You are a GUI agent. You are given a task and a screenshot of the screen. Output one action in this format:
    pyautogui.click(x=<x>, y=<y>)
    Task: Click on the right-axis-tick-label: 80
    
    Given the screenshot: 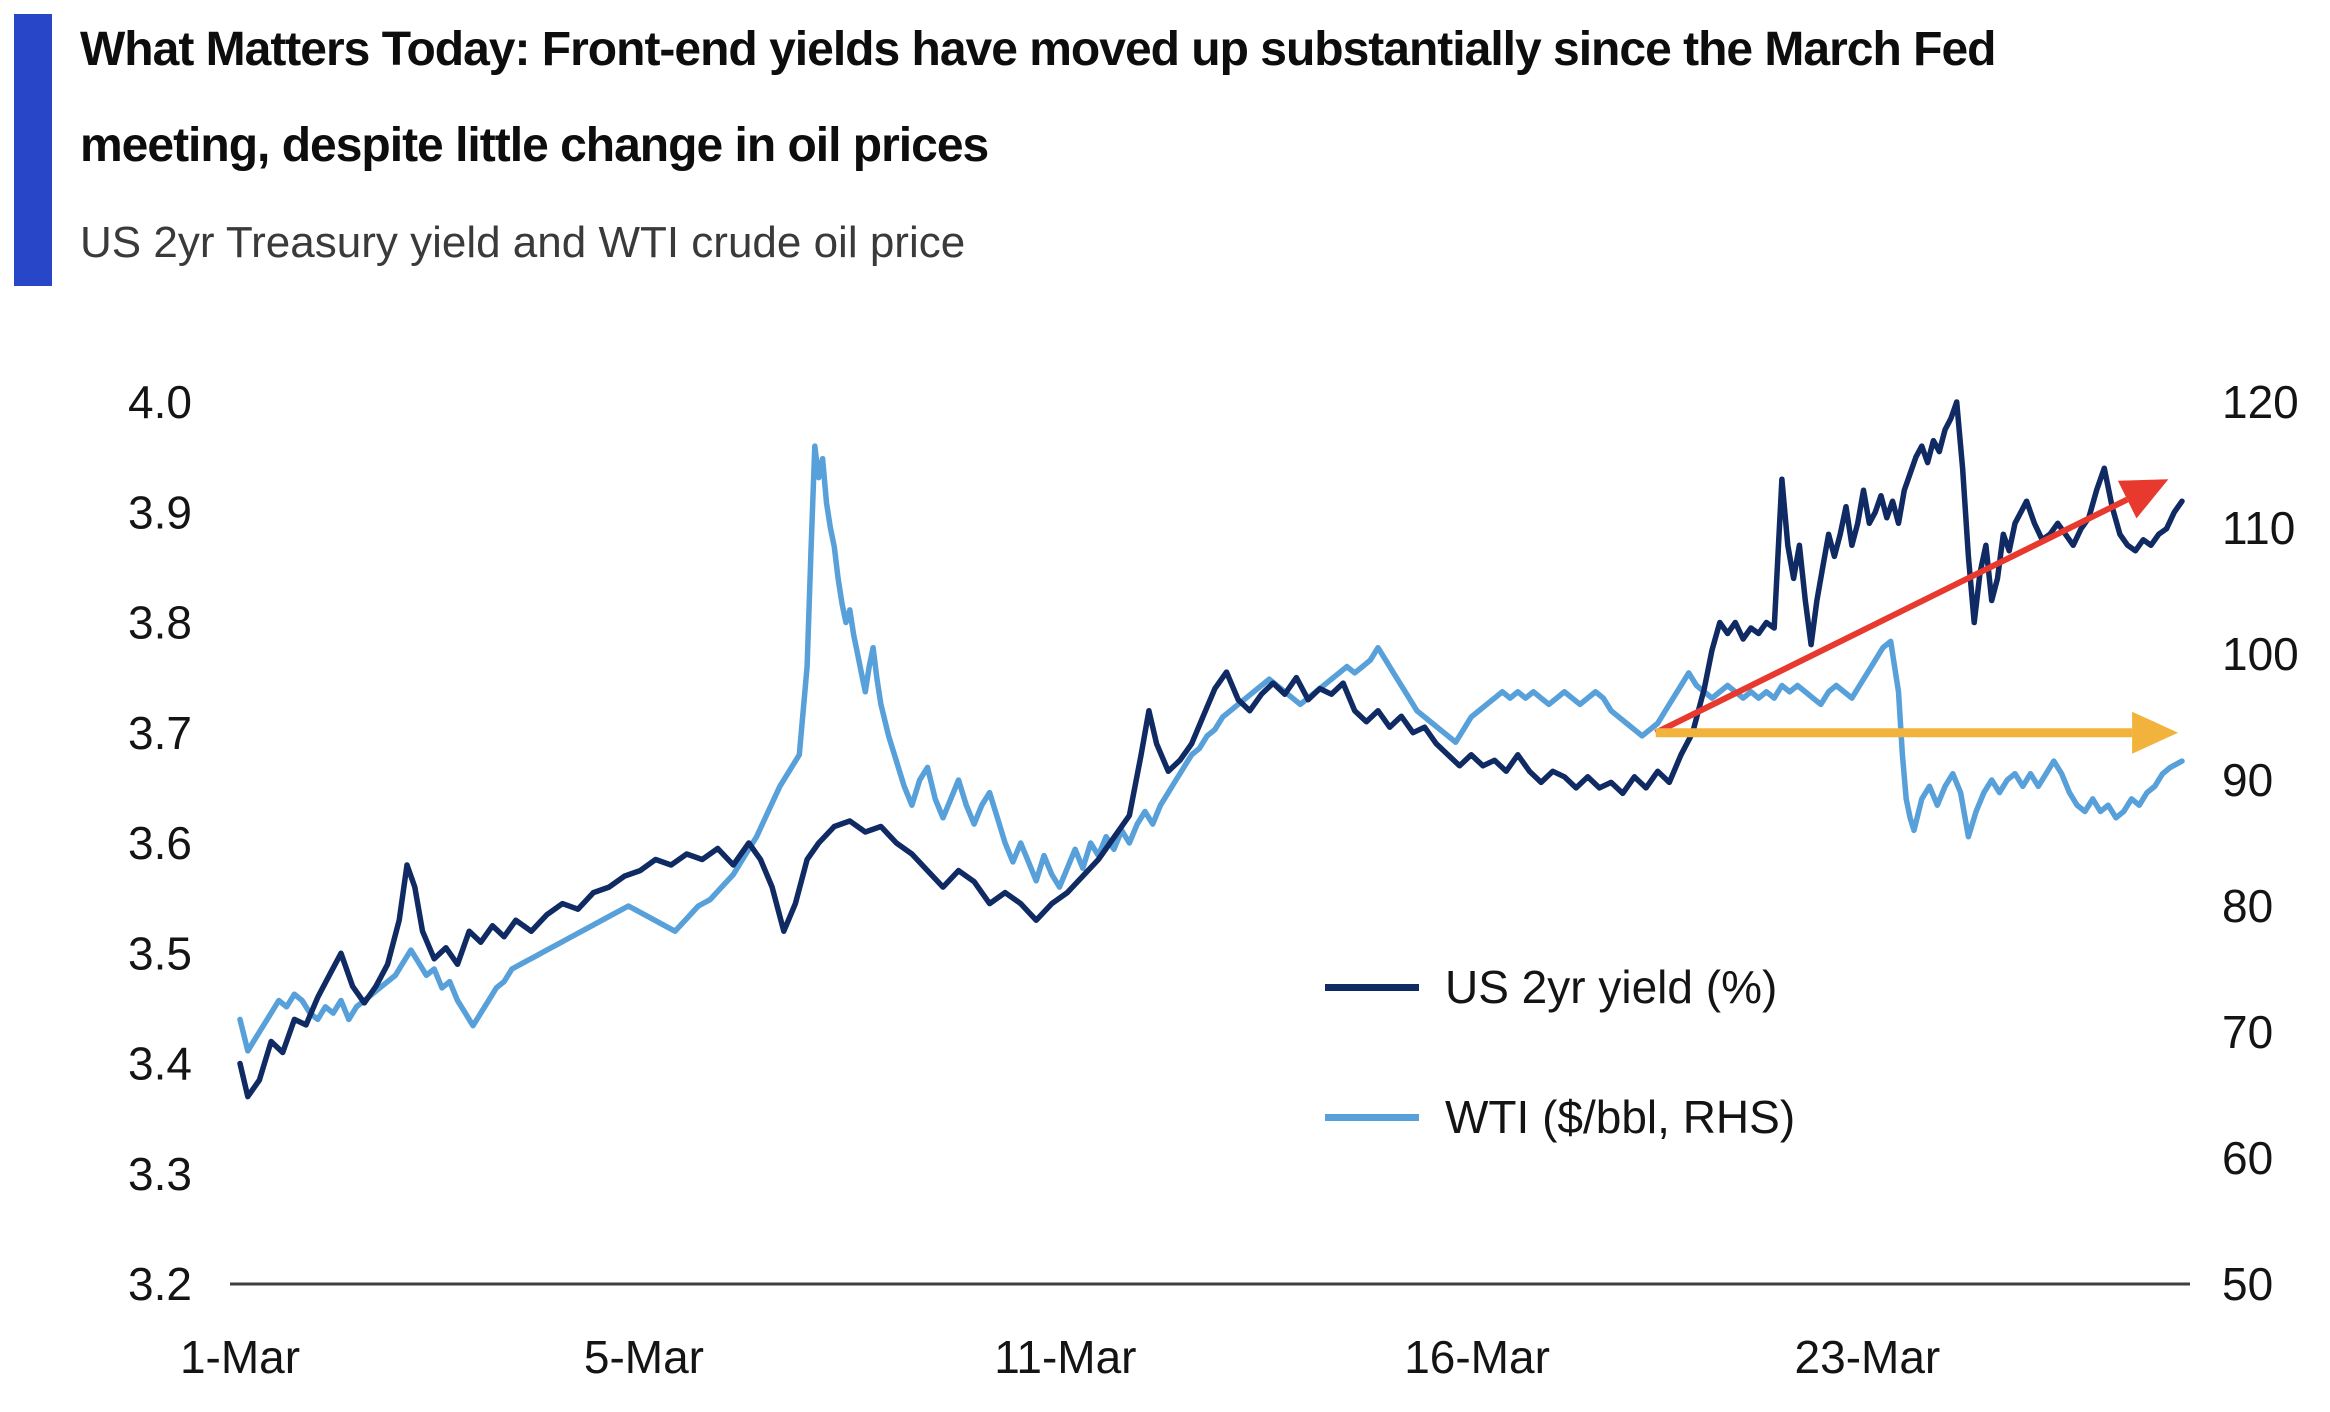 What is the action you would take?
    pyautogui.click(x=2247, y=906)
    